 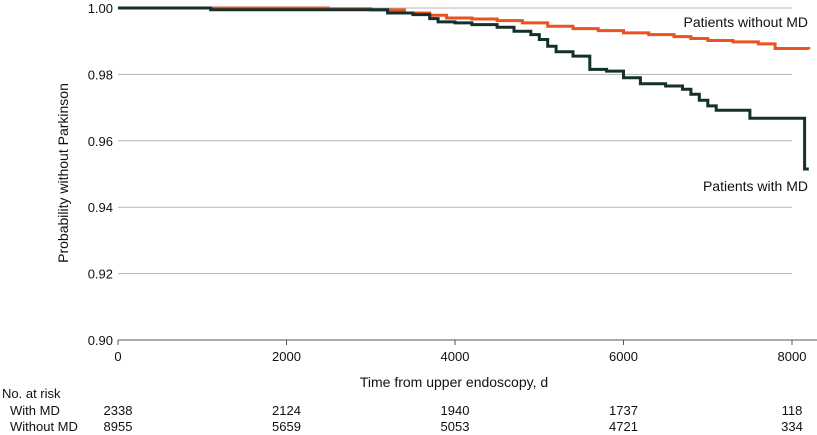 I want to click on risk-value: 118, so click(x=792, y=410).